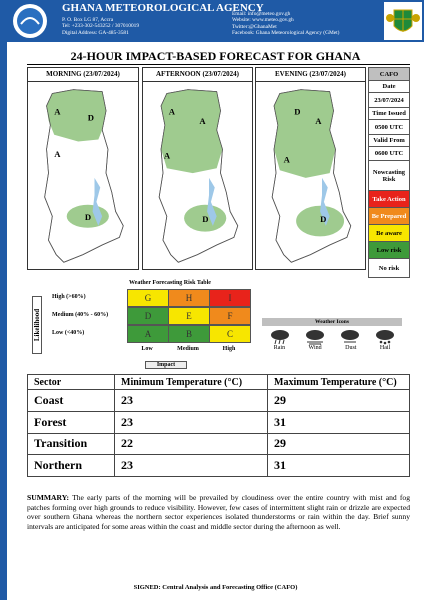 This screenshot has height=600, width=424. Describe the element at coordinates (191, 382) in the screenshot. I see `column-header: Minimum Temperature (°C)` at that location.